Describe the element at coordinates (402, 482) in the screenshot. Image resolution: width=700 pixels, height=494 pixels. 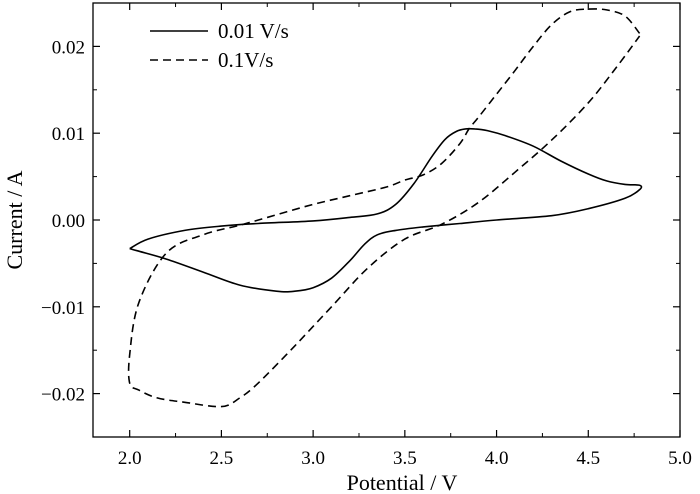
I see `x-axis-label: Potential / V` at that location.